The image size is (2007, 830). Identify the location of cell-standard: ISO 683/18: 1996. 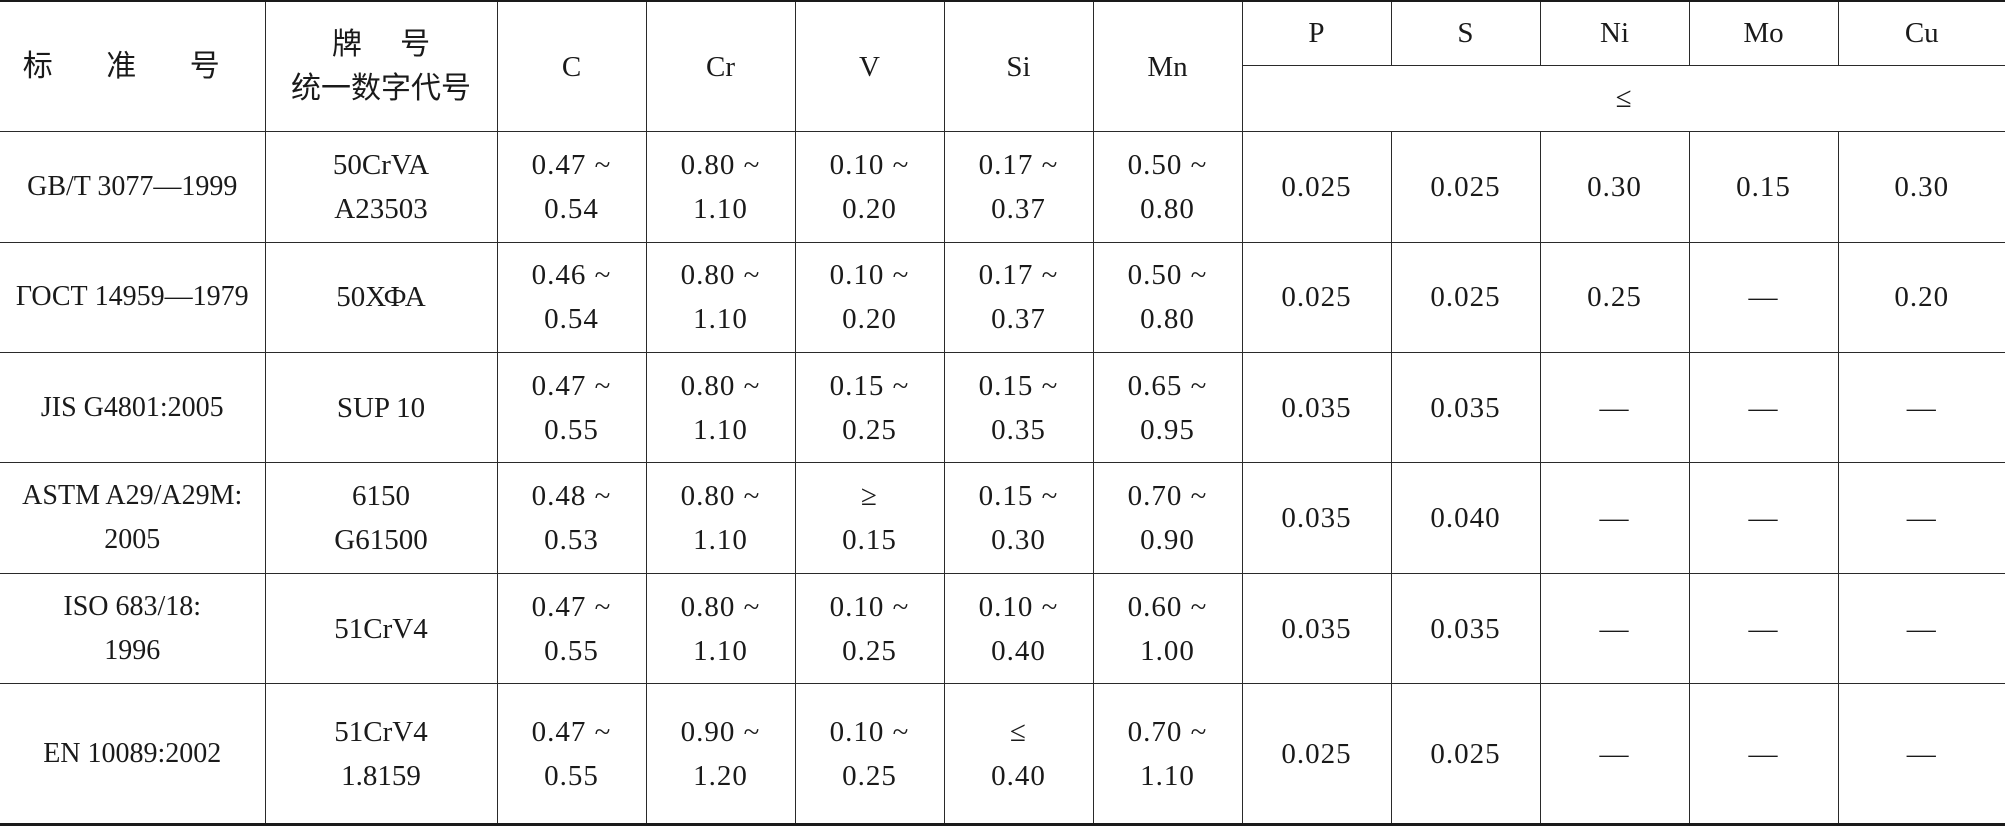
(133, 628).